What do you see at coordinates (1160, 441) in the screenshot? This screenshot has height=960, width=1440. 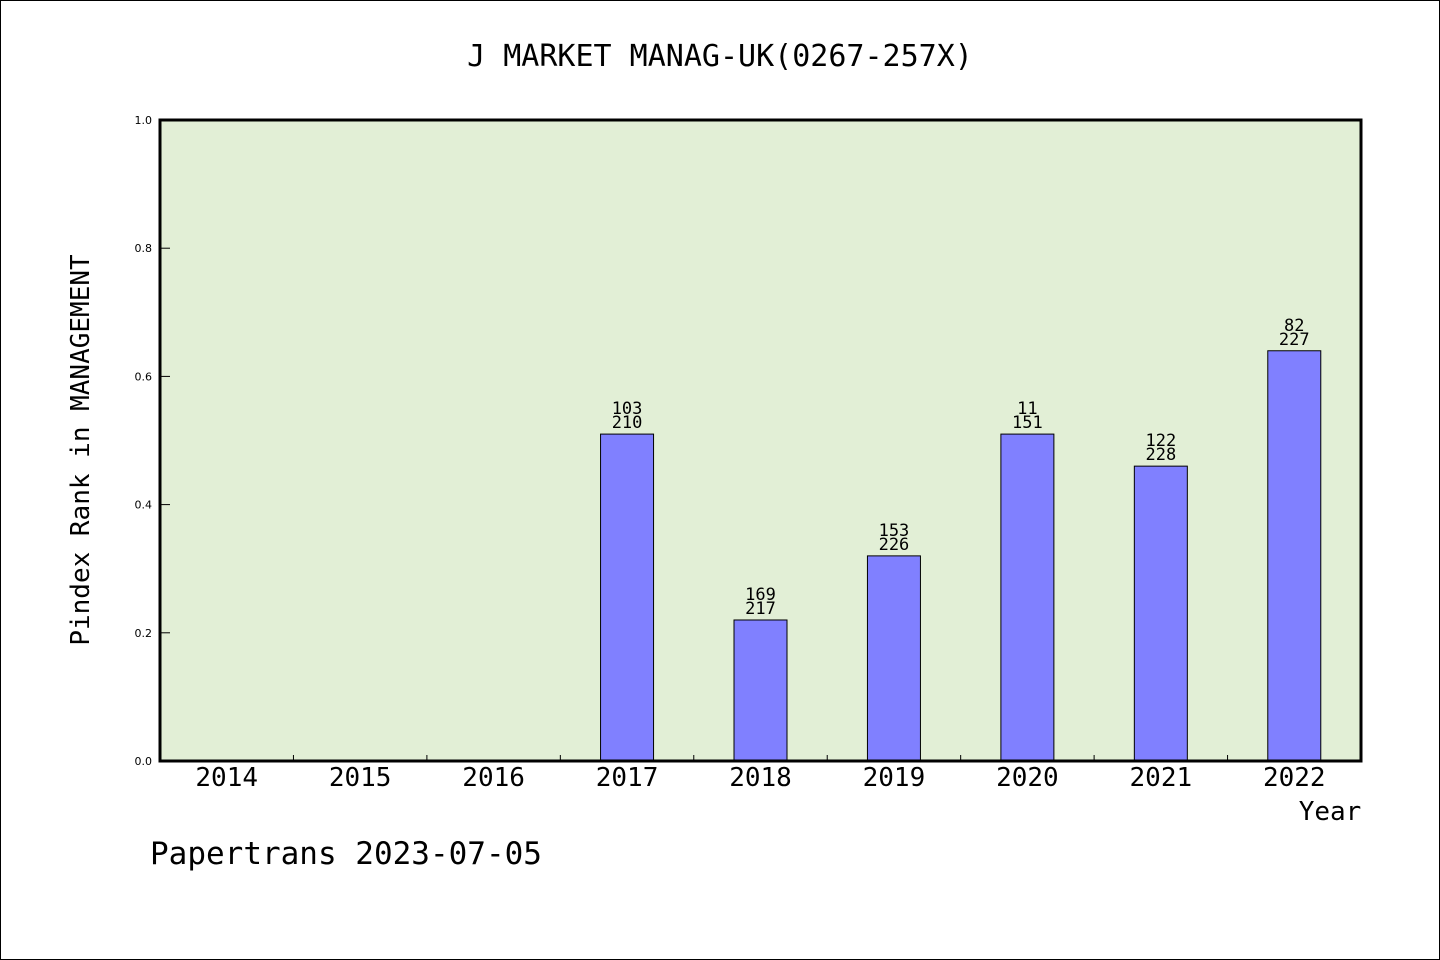 I see `bar-rank-label: 122` at bounding box center [1160, 441].